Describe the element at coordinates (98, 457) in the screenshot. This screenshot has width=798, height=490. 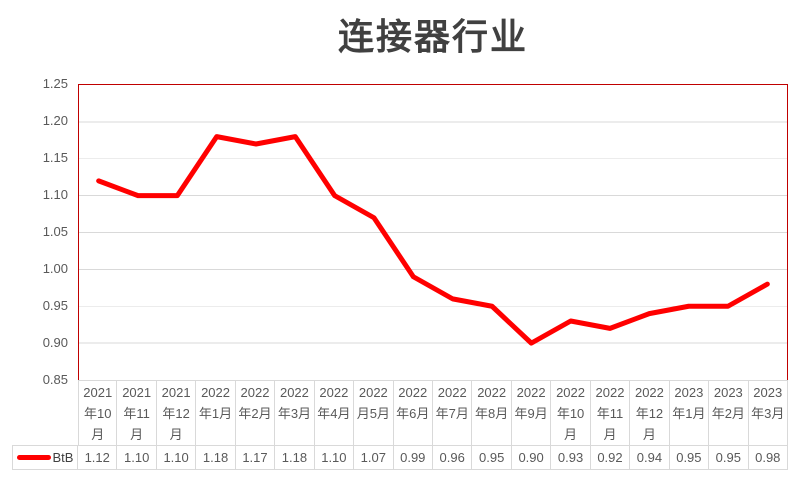
I see `table-value-cell: 1.12` at that location.